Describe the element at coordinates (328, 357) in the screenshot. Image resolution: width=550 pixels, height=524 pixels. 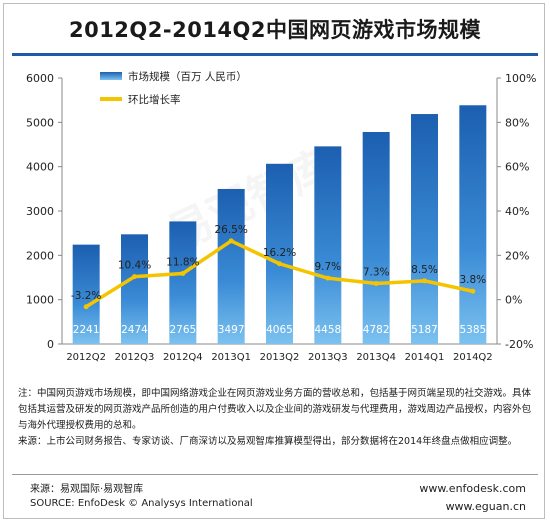
I see `x-tick-label: 2013Q3` at that location.